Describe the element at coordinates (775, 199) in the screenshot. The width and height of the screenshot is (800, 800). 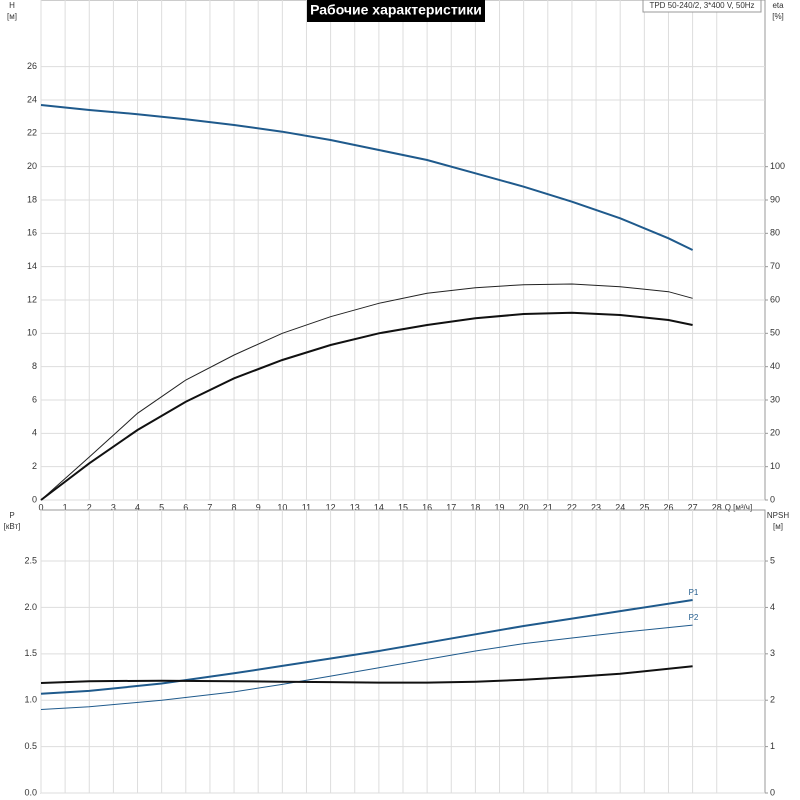
I see `y2-tick-label: 90` at that location.